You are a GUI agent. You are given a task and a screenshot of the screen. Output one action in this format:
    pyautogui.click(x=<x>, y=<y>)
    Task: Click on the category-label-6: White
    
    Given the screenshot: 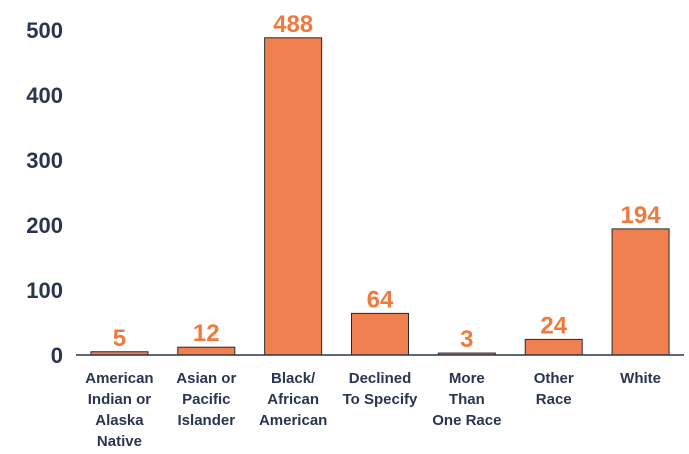 What is the action you would take?
    pyautogui.click(x=640, y=378)
    